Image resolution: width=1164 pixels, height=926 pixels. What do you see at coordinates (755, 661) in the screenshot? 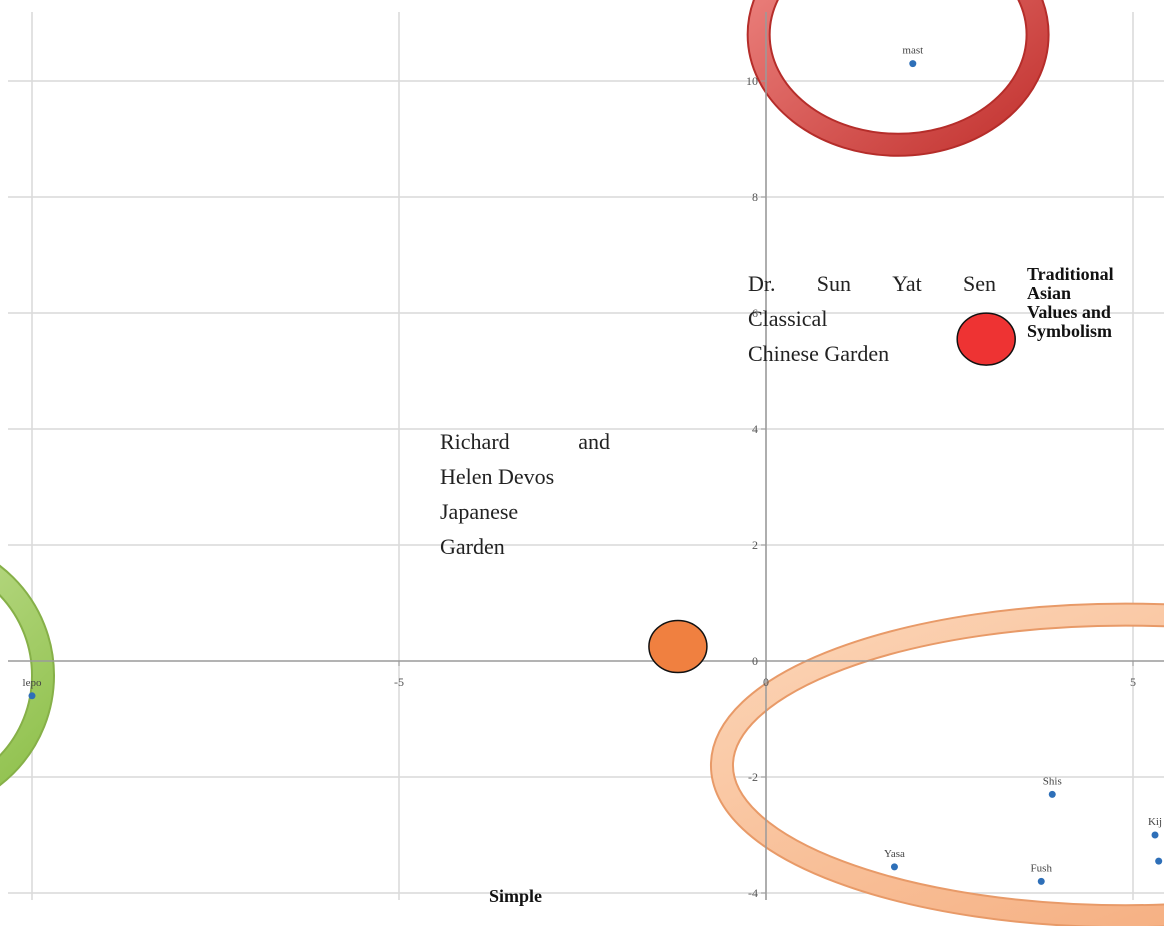
I see `y-tick-label: 0` at bounding box center [755, 661].